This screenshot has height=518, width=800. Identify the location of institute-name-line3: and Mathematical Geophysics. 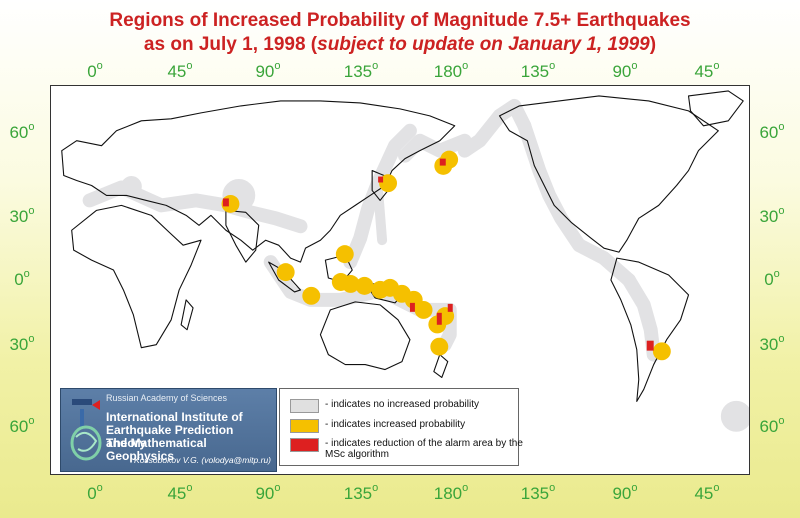
(156, 449).